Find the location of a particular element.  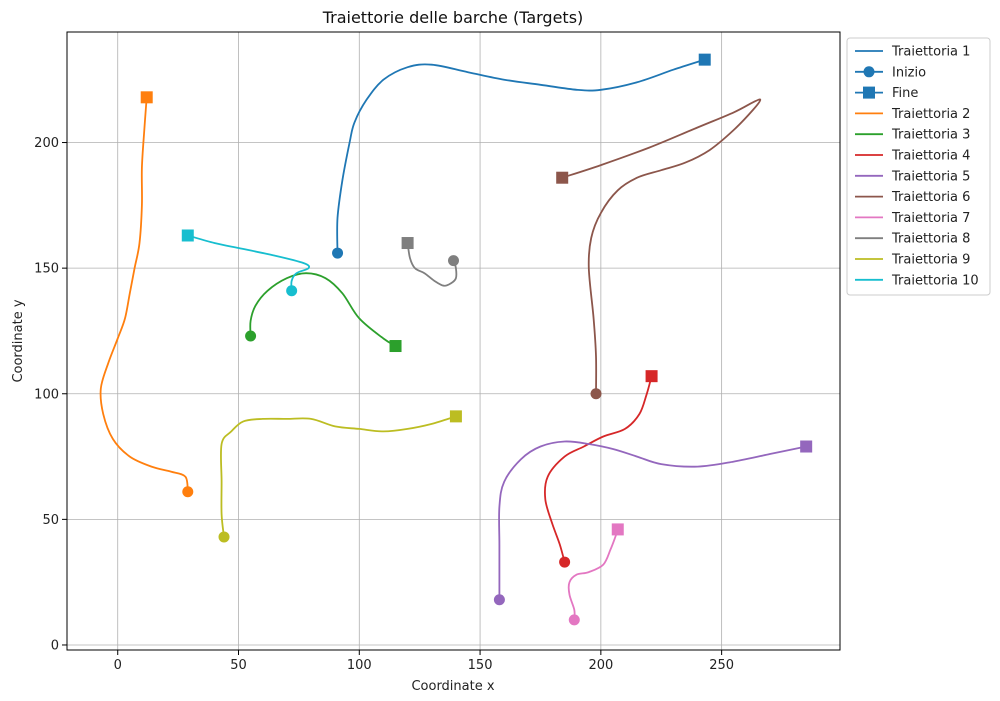

legend-box is located at coordinates (918, 166).